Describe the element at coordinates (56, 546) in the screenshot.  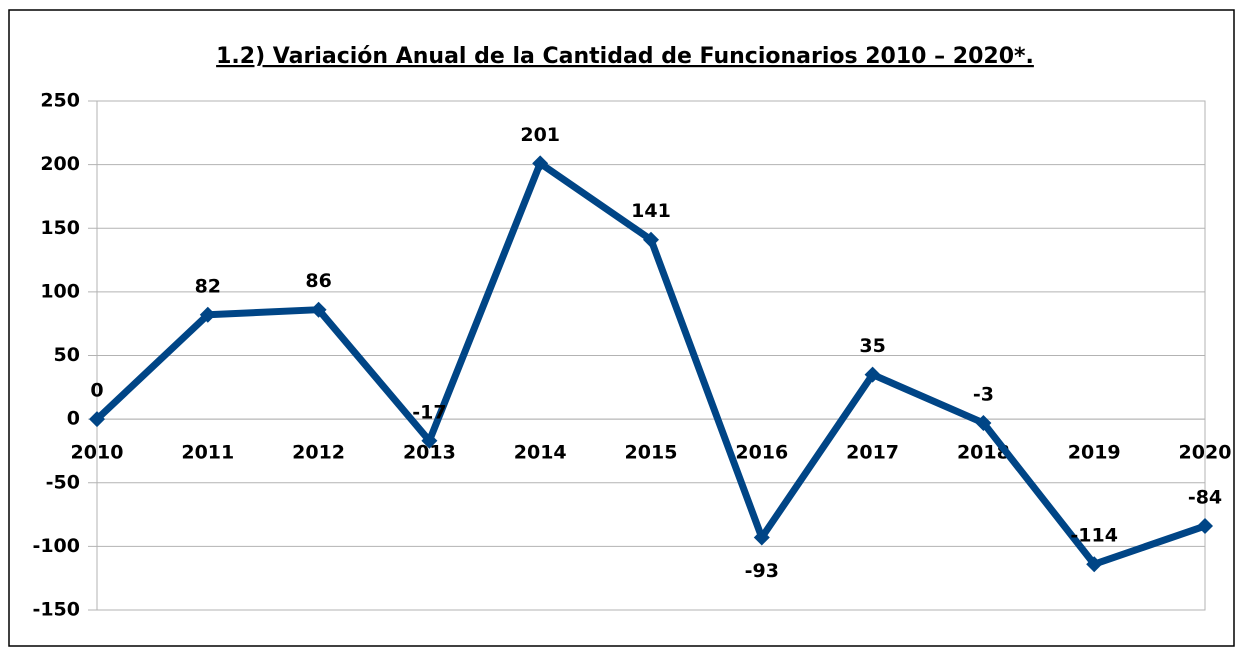
I see `y-tick-label: -100` at that location.